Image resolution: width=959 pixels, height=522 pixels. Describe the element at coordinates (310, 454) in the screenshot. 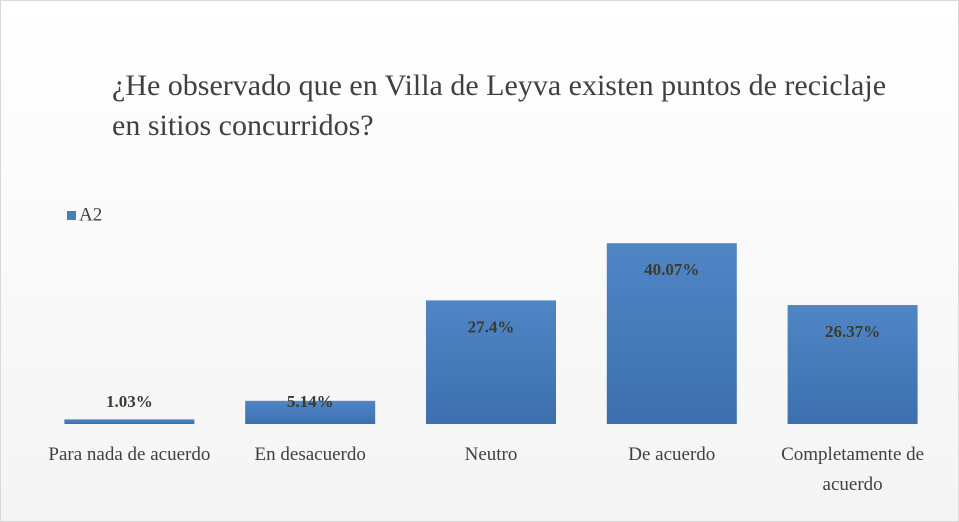

I see `x-tick-label: En desacuerdo` at that location.